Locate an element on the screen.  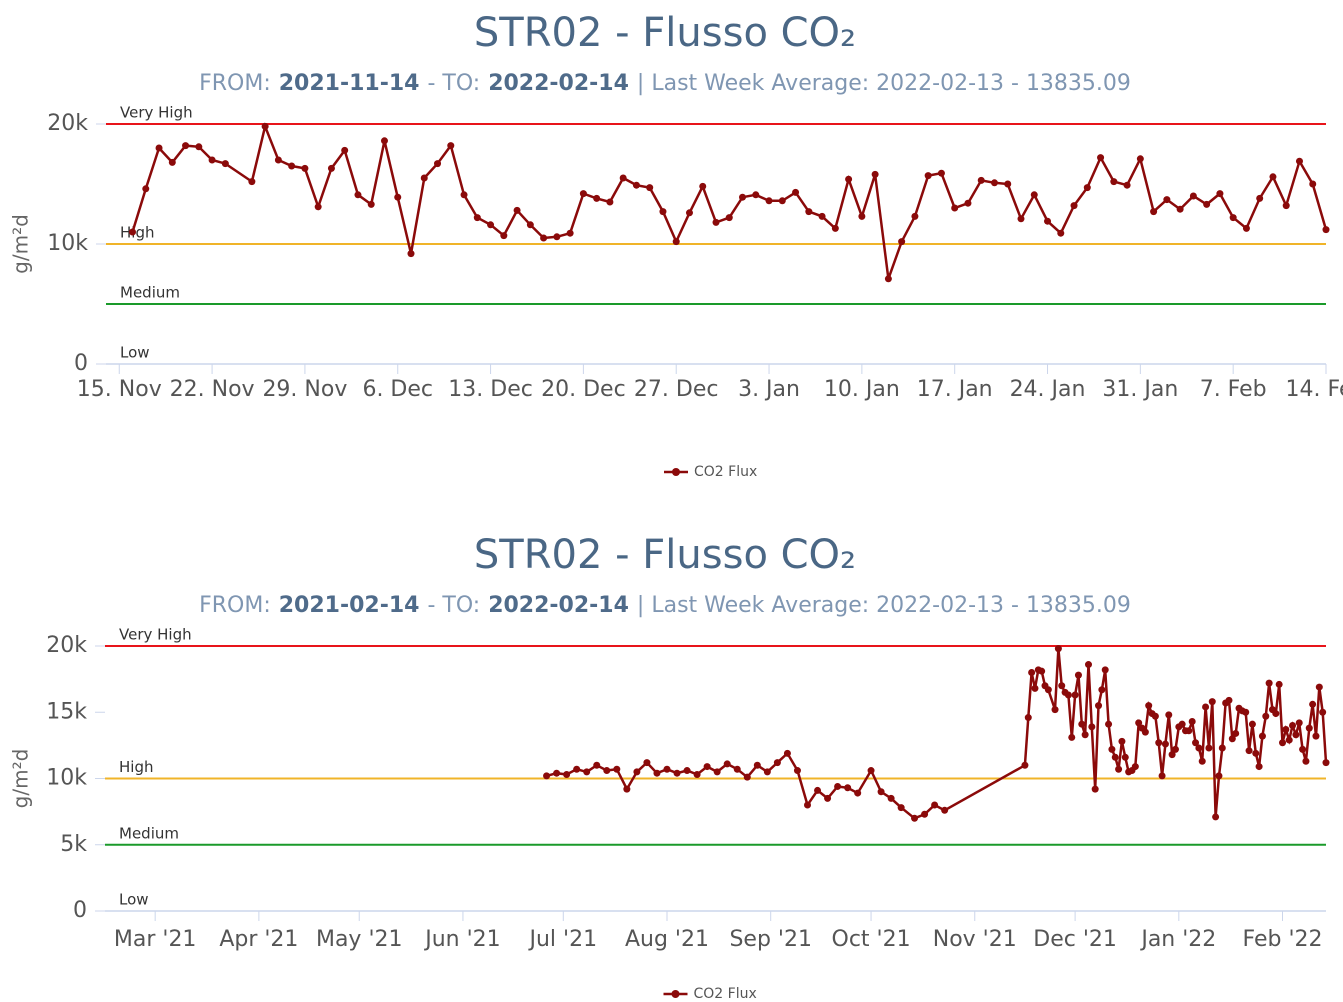
x-tick-label: Jun '21 is located at coordinates (461, 939).